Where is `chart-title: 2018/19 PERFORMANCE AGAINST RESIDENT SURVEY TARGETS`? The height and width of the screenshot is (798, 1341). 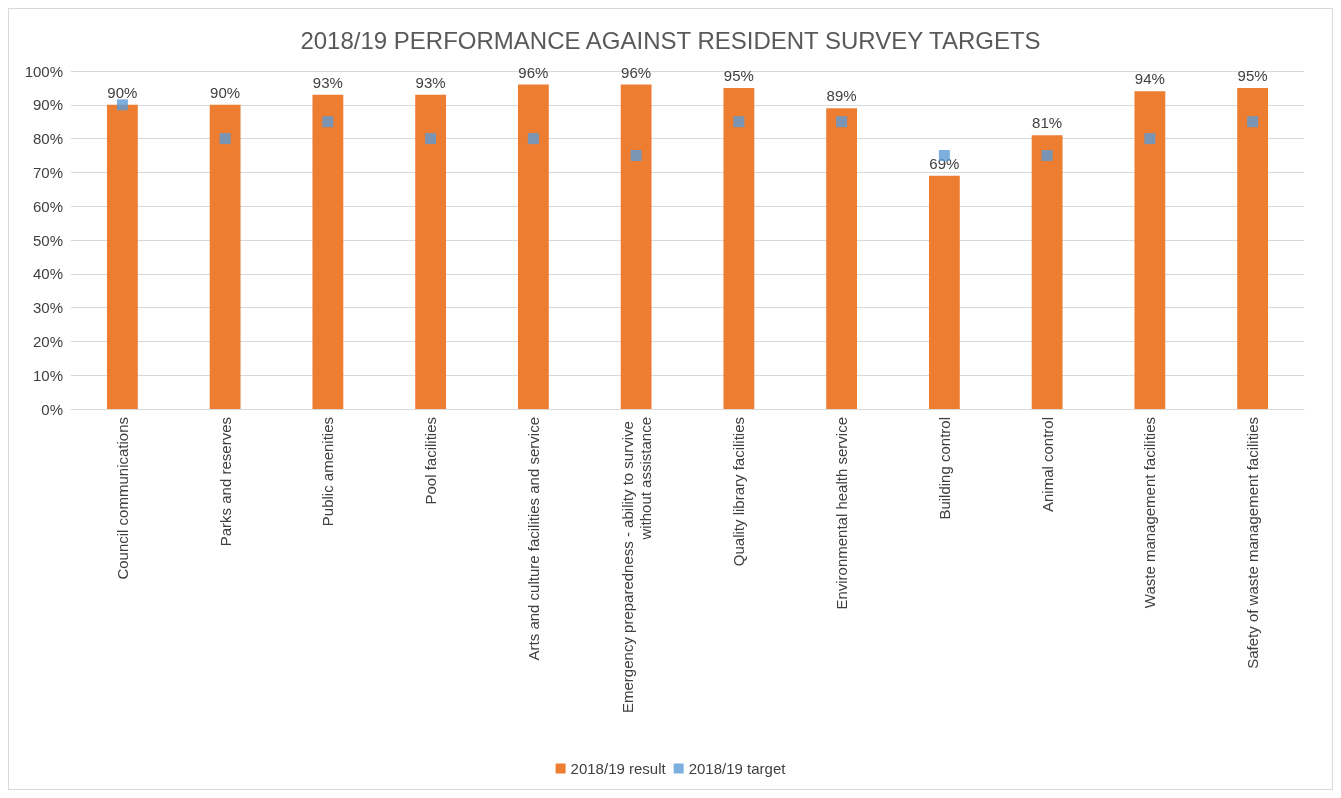 chart-title: 2018/19 PERFORMANCE AGAINST RESIDENT SURVEY TARGETS is located at coordinates (670, 40).